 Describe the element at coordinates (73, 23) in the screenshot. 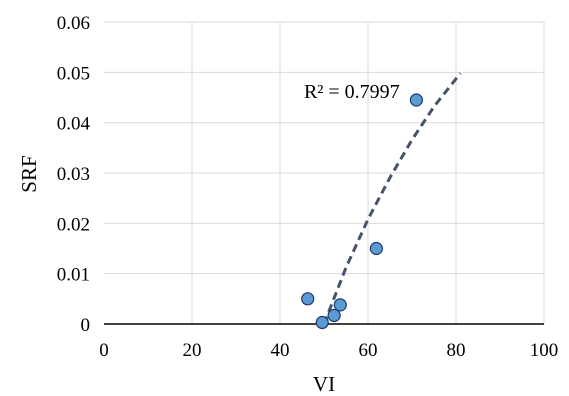

I see `y-tick-label: 0.06` at that location.